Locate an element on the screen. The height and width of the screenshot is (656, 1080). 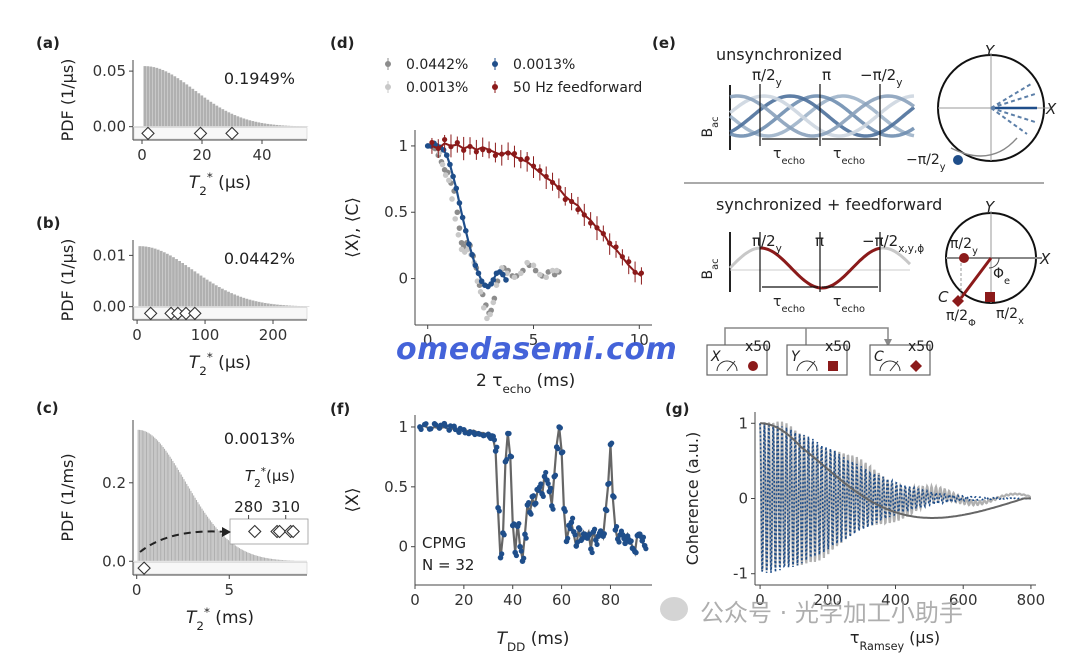
panel-label: (e) is located at coordinates (664, 43).